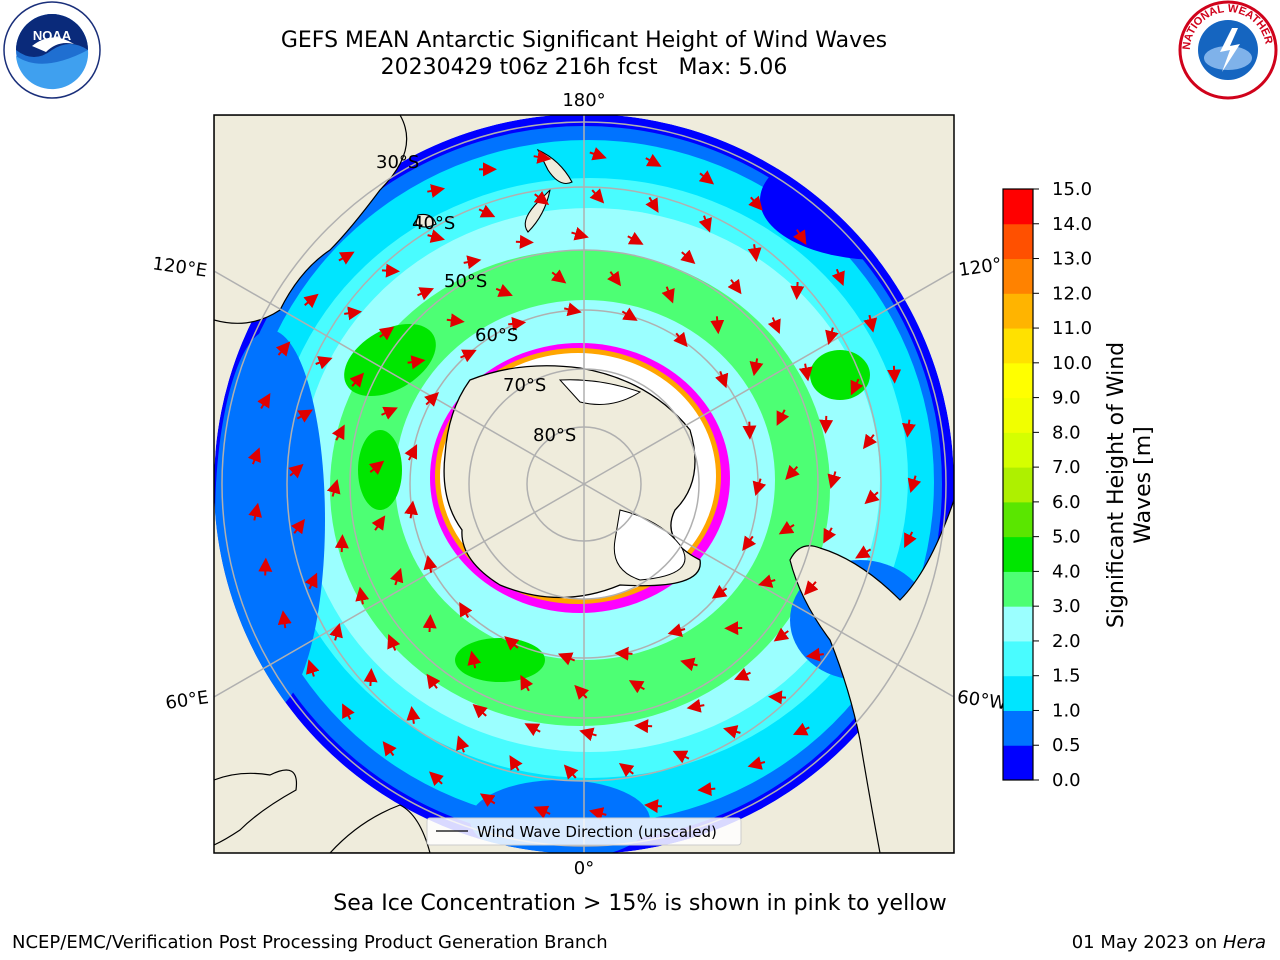 The image size is (1280, 960). I want to click on colorbar-tick-label: 7.0, so click(1066, 467).